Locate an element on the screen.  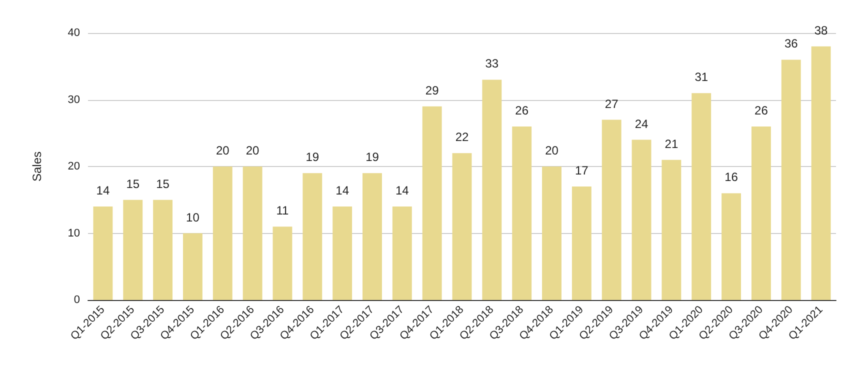
data-label: 22 is located at coordinates (462, 137).